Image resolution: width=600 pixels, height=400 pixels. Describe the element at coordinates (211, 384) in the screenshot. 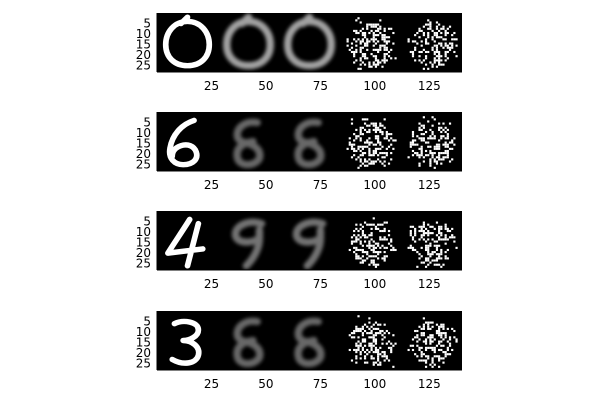

I see `x-tick-label: 25` at that location.